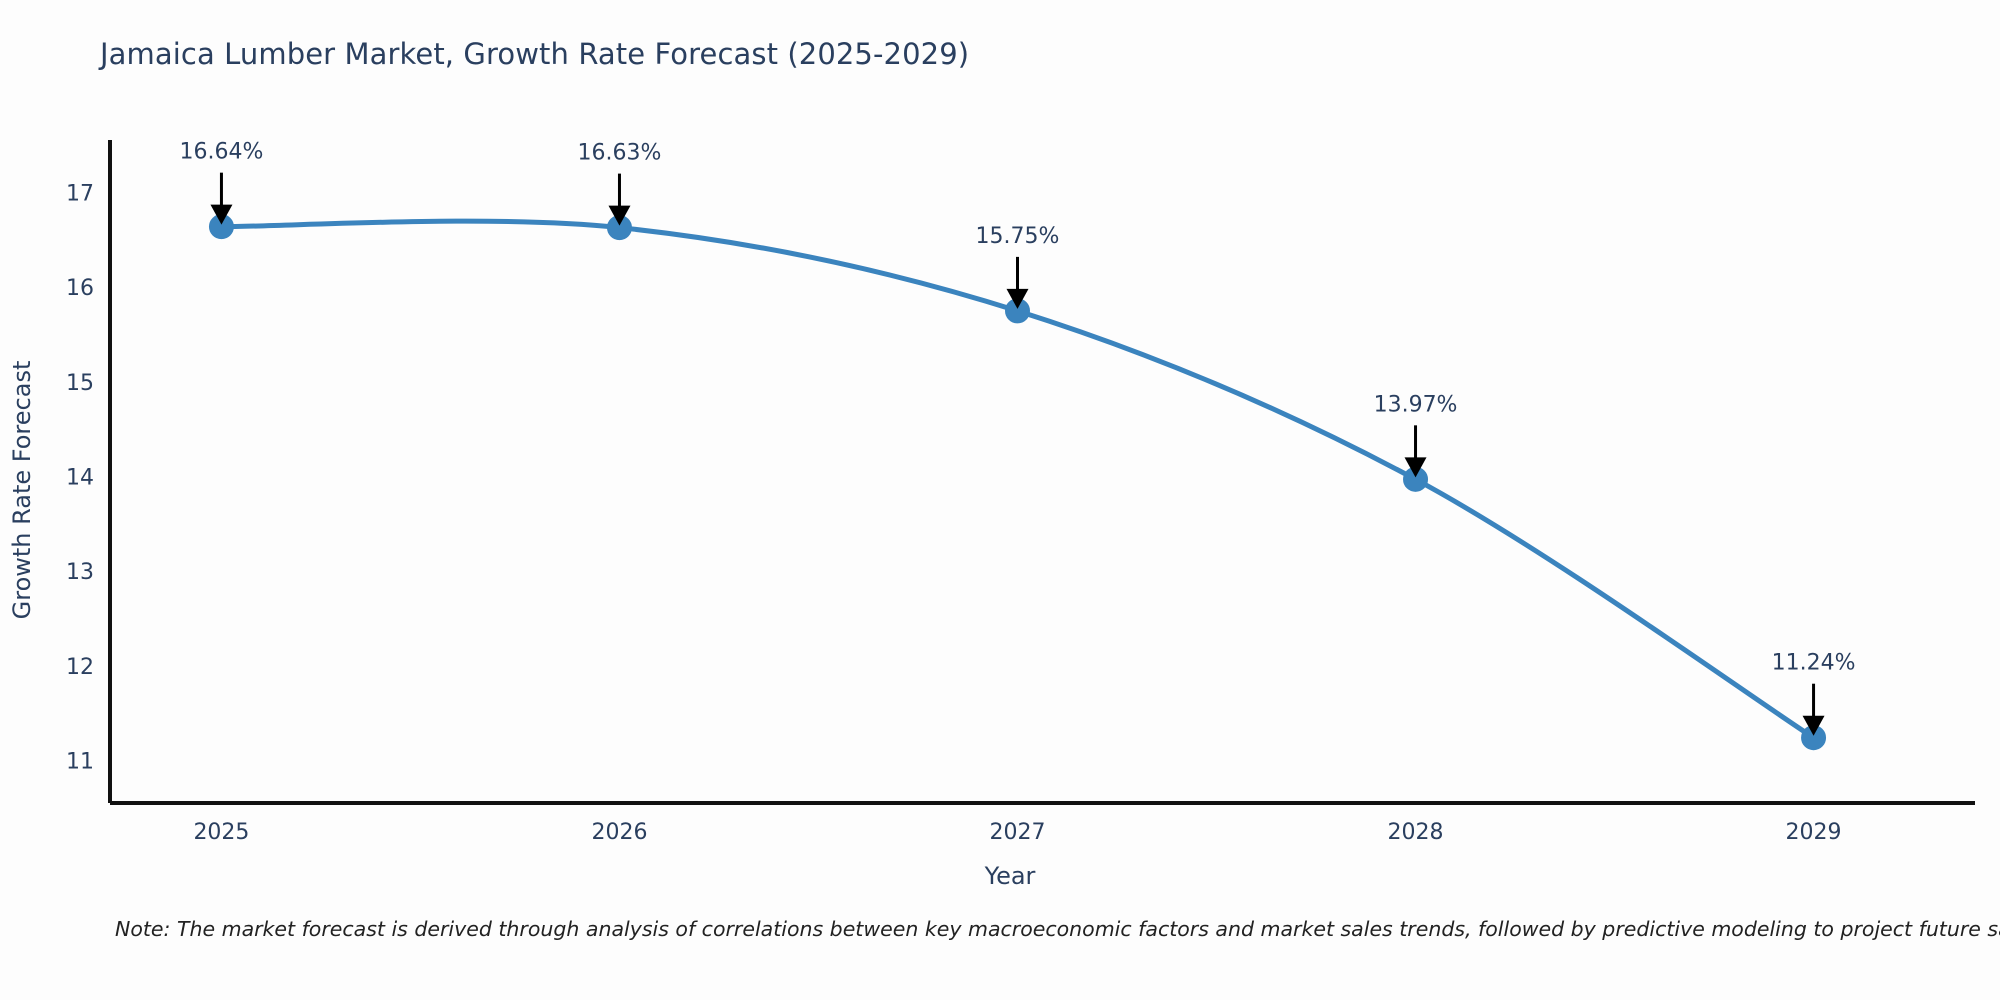 The image size is (2000, 1000). I want to click on y-axis-title: Growth Rate Forecast, so click(22, 490).